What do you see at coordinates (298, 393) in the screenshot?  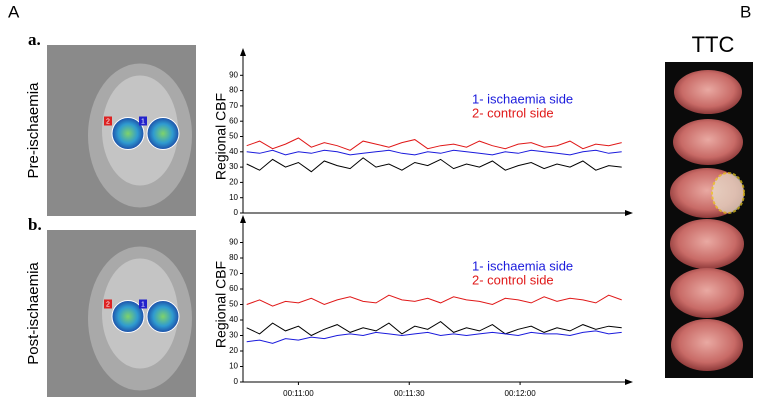 I see `x-tick-label: 00:11:00` at bounding box center [298, 393].